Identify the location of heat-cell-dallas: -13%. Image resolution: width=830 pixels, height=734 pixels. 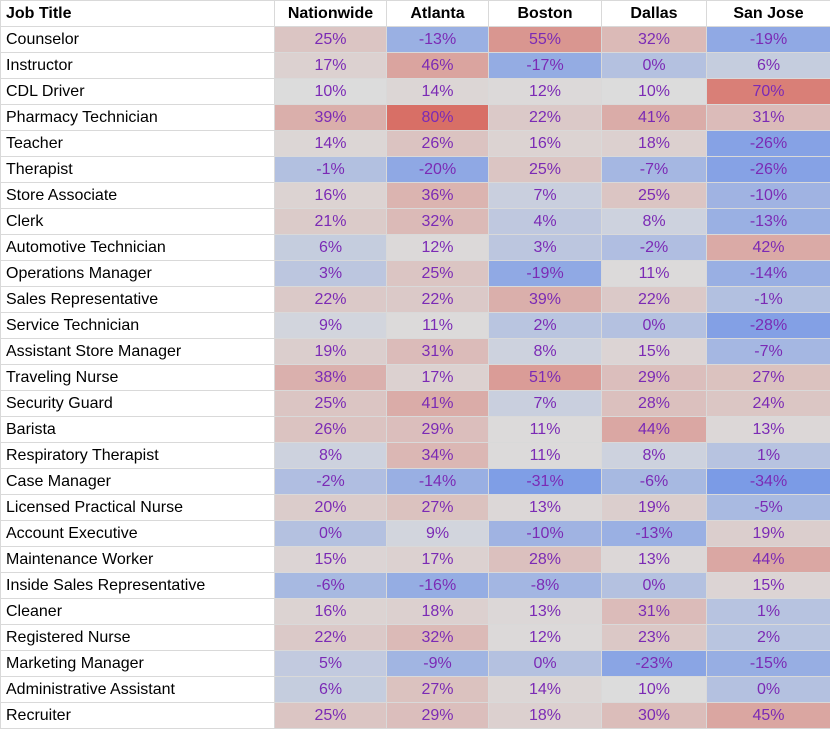
(654, 533).